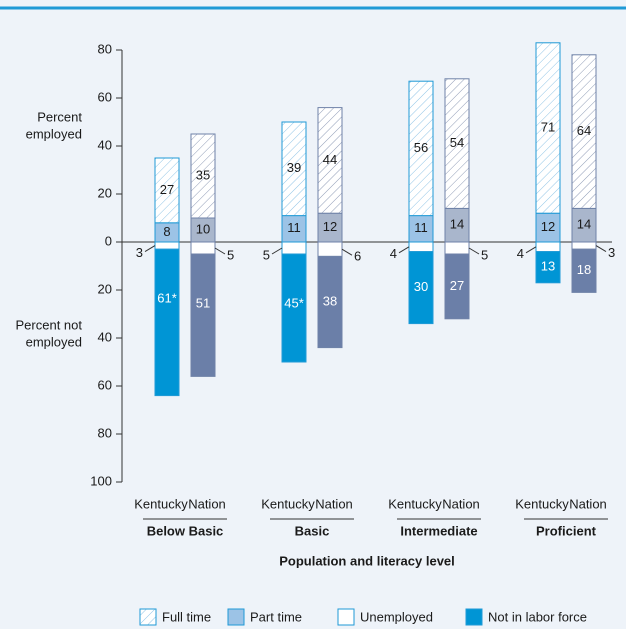  I want to click on legend-label: Unemployed, so click(396, 616).